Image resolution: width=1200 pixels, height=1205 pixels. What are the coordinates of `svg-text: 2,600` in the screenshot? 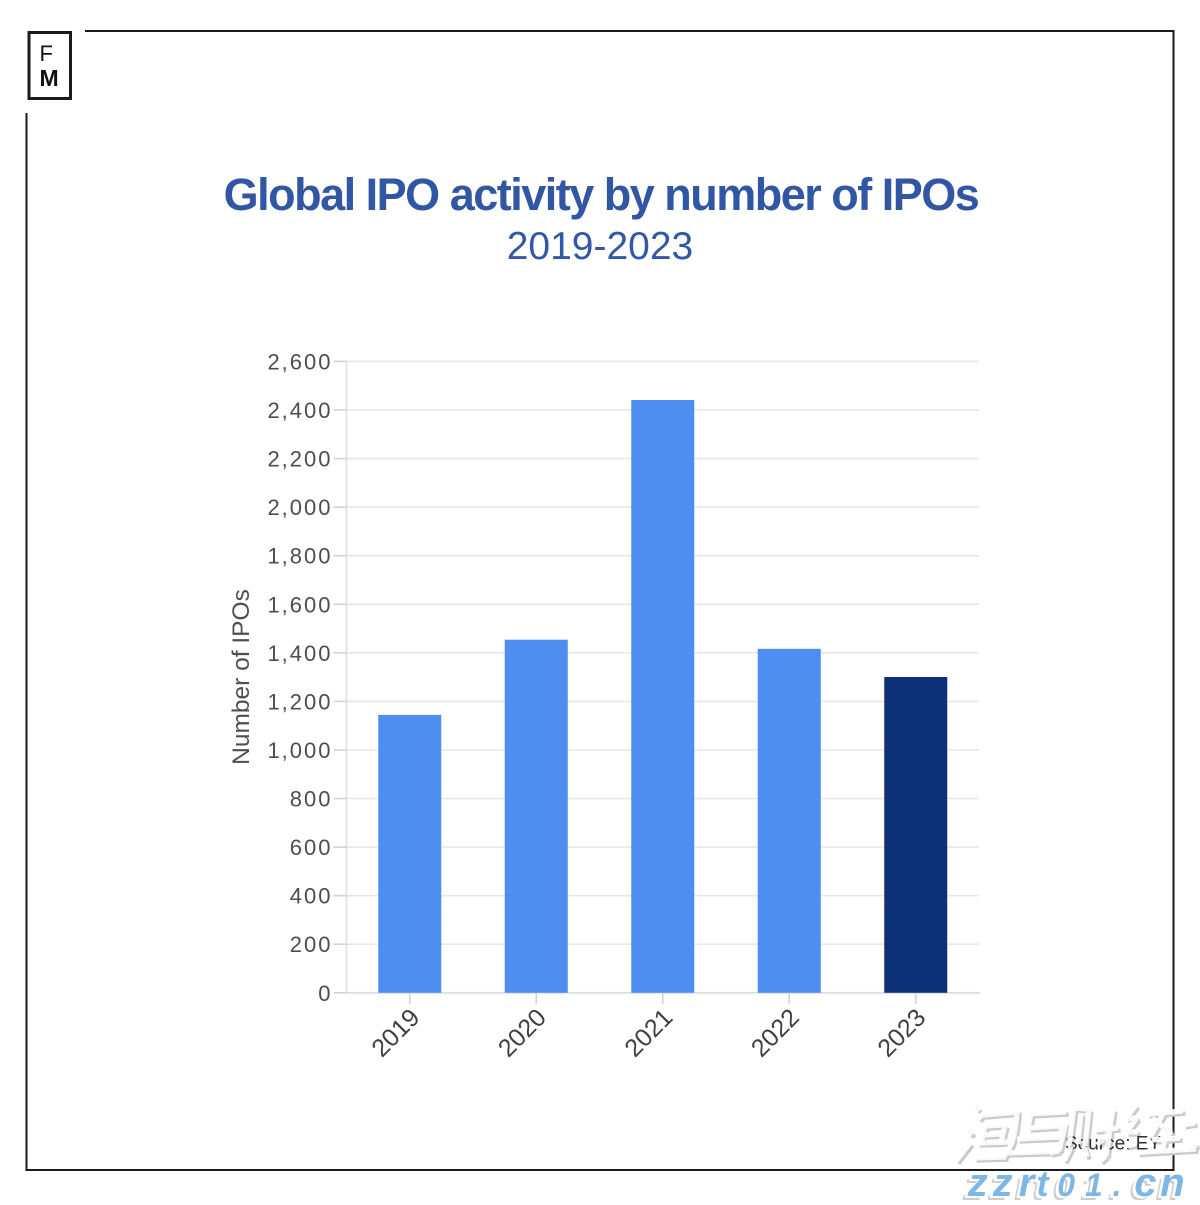 It's located at (299, 361).